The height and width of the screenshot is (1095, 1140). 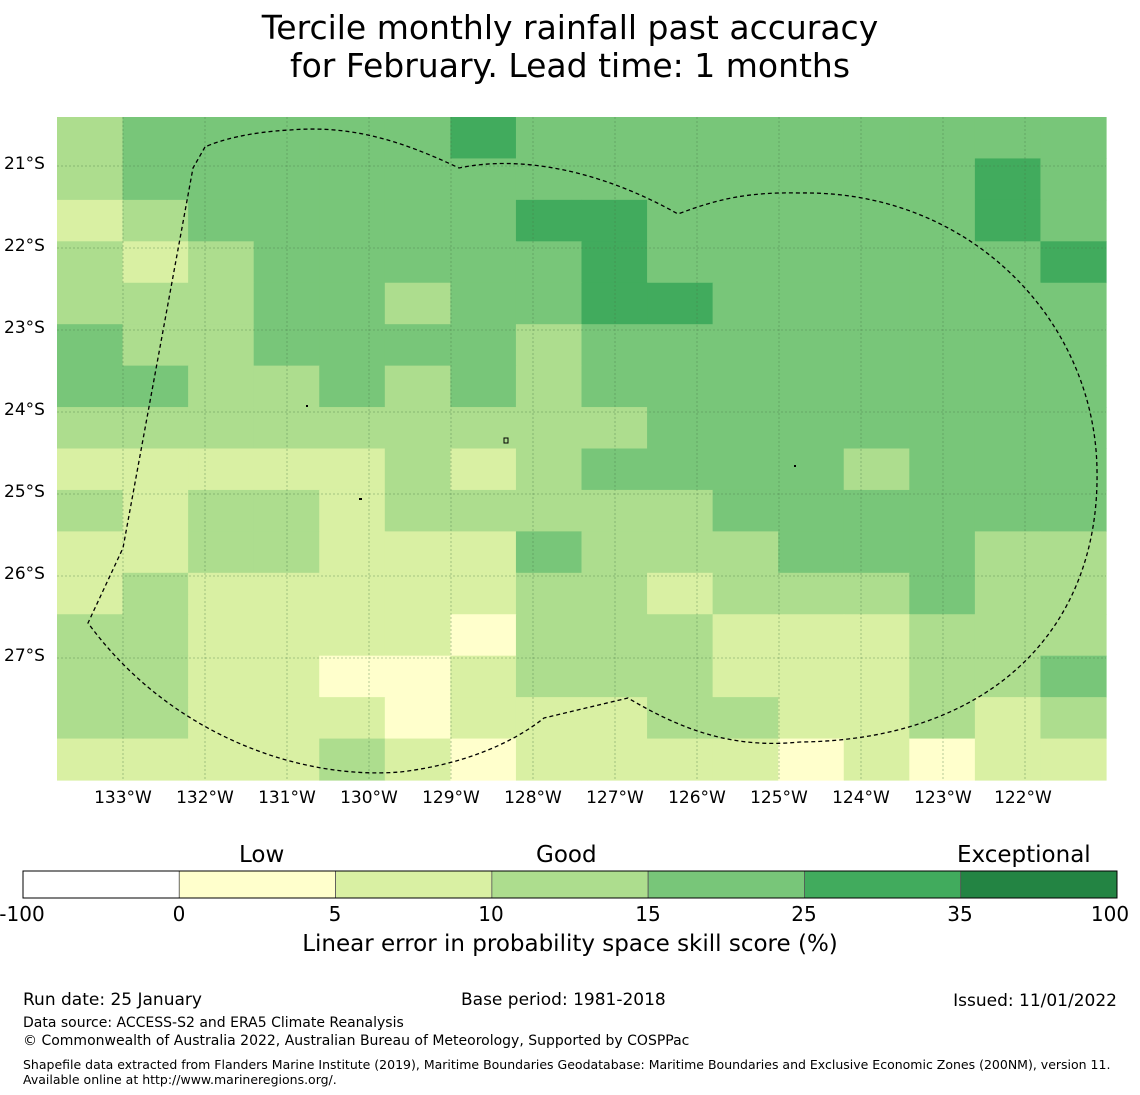 What do you see at coordinates (1035, 1001) in the screenshot?
I see `issued-date: Issued: 11/01/2022` at bounding box center [1035, 1001].